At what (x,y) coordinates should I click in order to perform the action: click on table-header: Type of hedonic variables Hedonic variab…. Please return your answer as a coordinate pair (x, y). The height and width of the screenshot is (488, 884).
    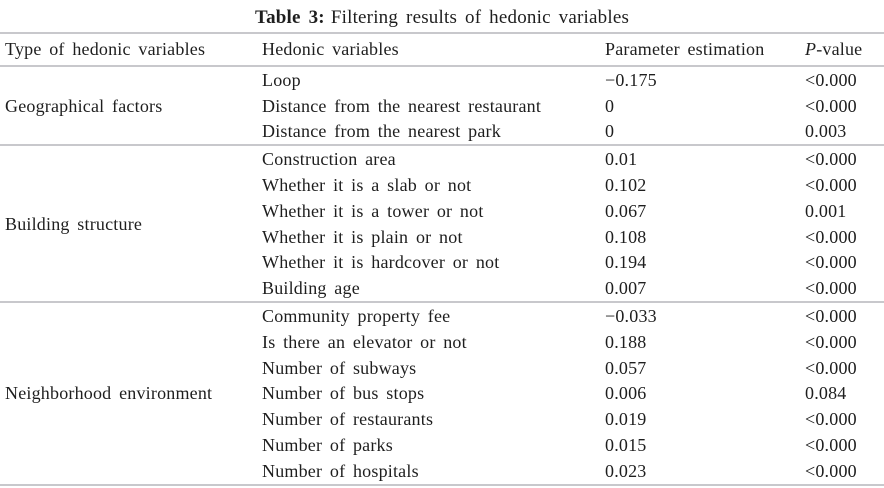
    Looking at the image, I should click on (442, 49).